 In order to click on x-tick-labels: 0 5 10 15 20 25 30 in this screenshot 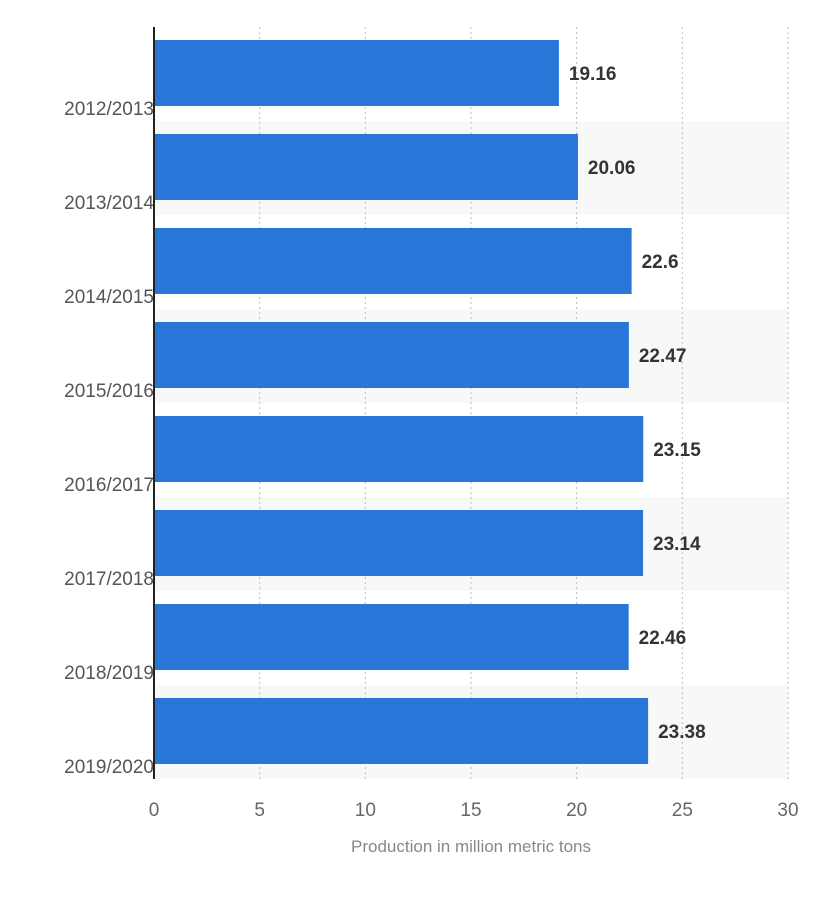, I will do `click(474, 810)`.